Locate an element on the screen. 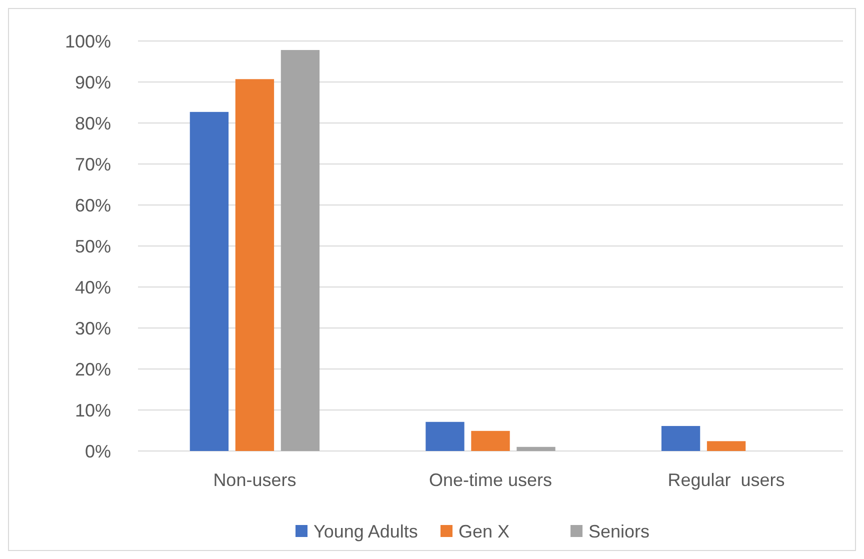  y-tick-label: 40% is located at coordinates (92, 287).